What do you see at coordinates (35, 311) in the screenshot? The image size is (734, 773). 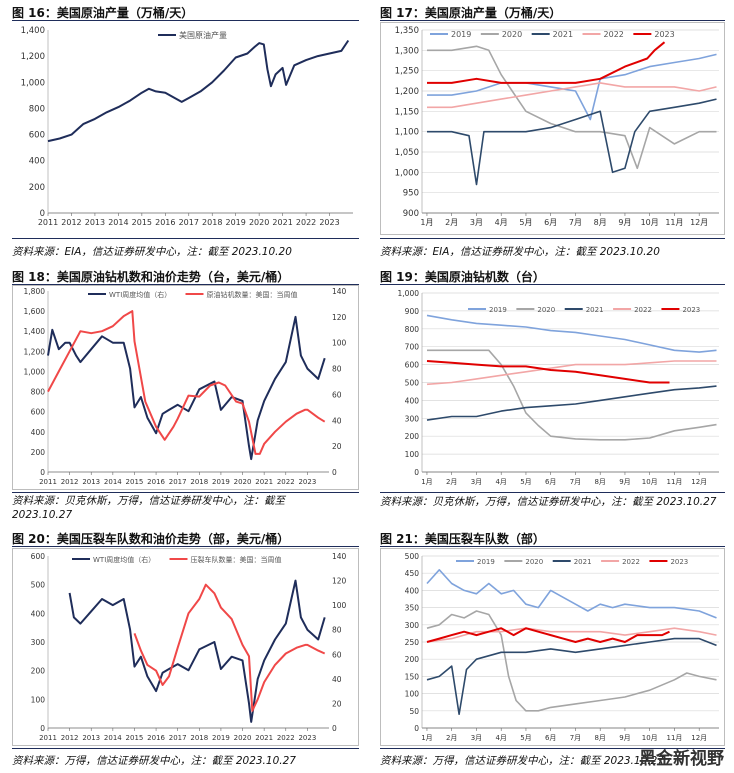 I see `y-tick-label: 1,600` at bounding box center [35, 311].